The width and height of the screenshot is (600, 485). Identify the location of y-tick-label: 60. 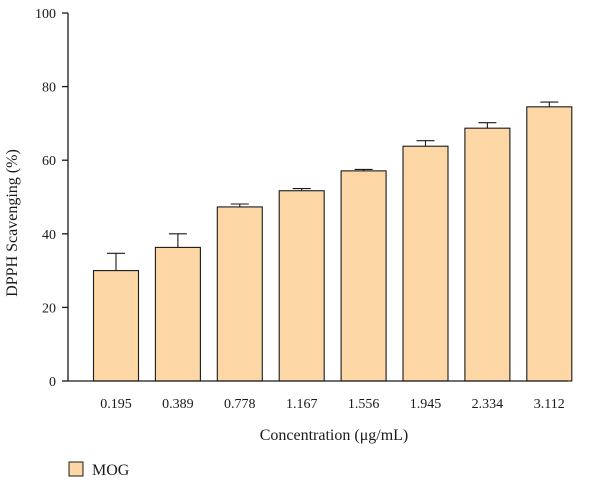
(49, 161).